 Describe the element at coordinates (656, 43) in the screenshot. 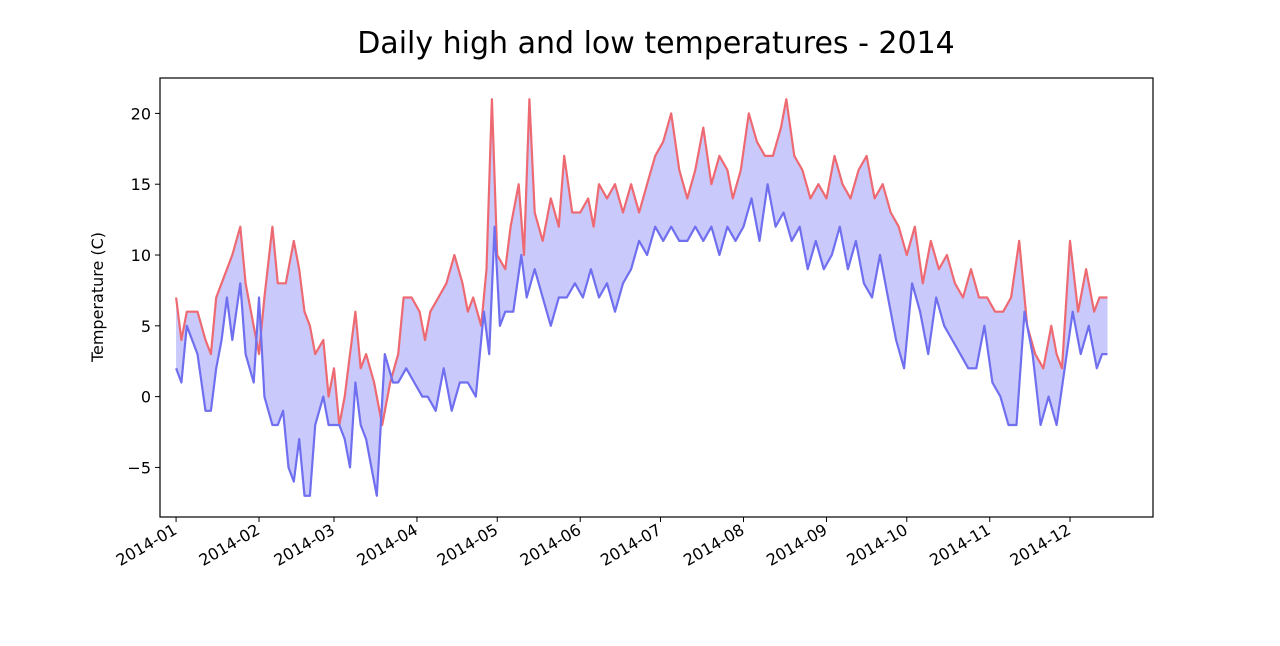

I see `chart-title: Daily high and low temperatures - 2014` at that location.